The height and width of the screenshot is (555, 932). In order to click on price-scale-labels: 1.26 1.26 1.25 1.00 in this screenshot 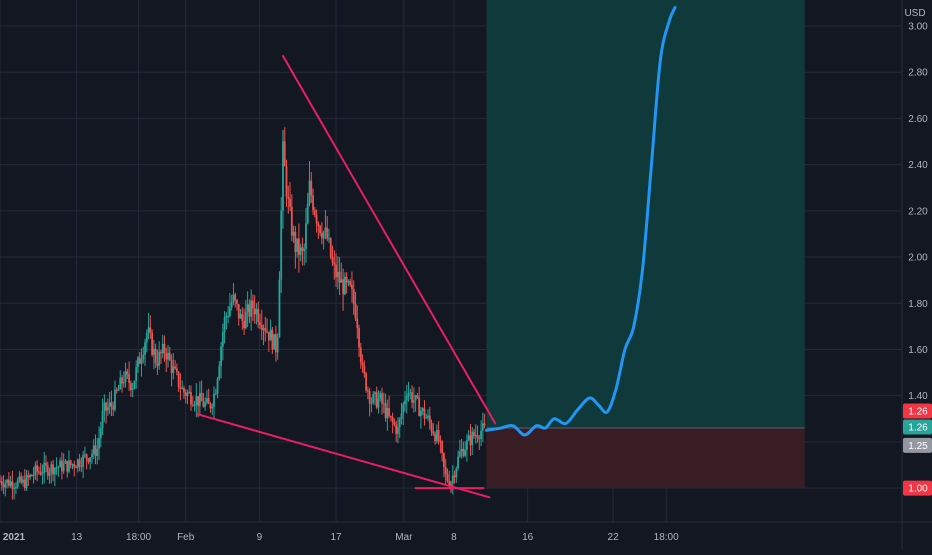, I will do `click(917, 449)`.